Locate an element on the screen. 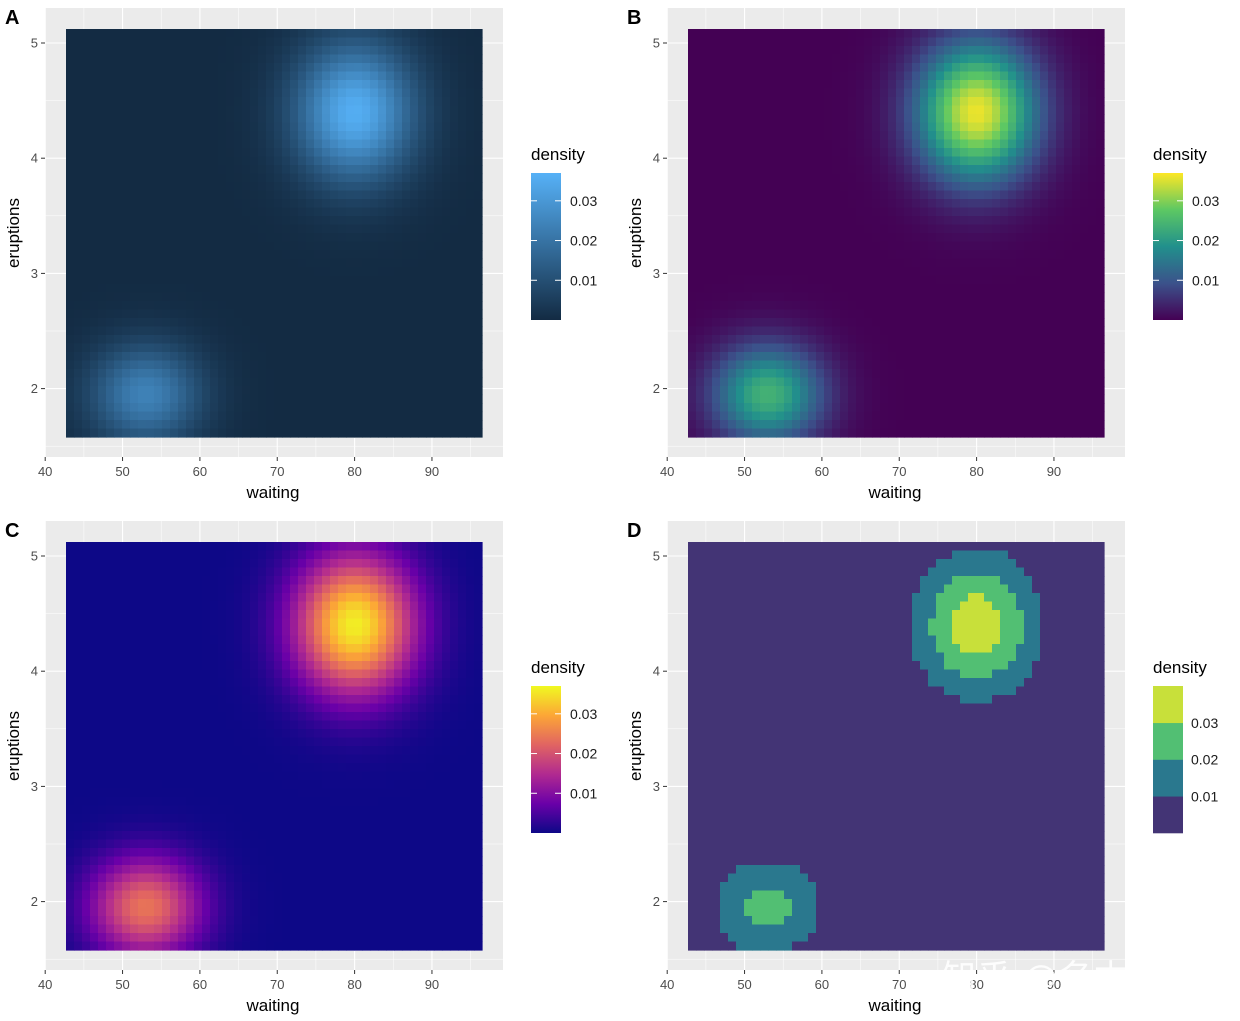  panel-tag: A is located at coordinates (12, 18).